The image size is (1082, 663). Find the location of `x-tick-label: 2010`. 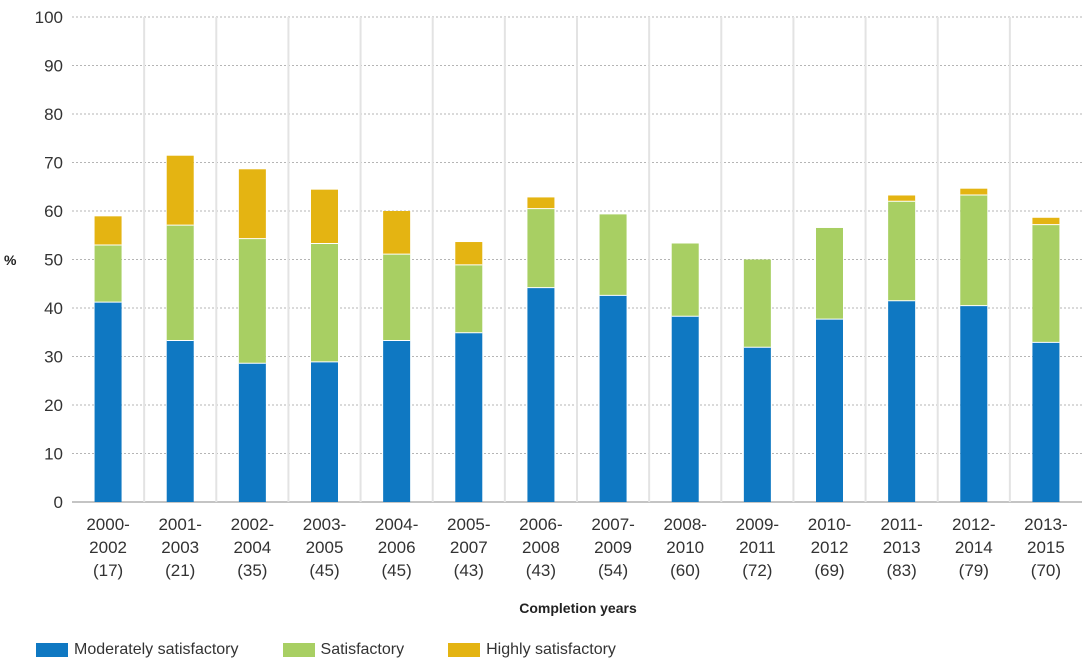

x-tick-label: 2010 is located at coordinates (685, 547).